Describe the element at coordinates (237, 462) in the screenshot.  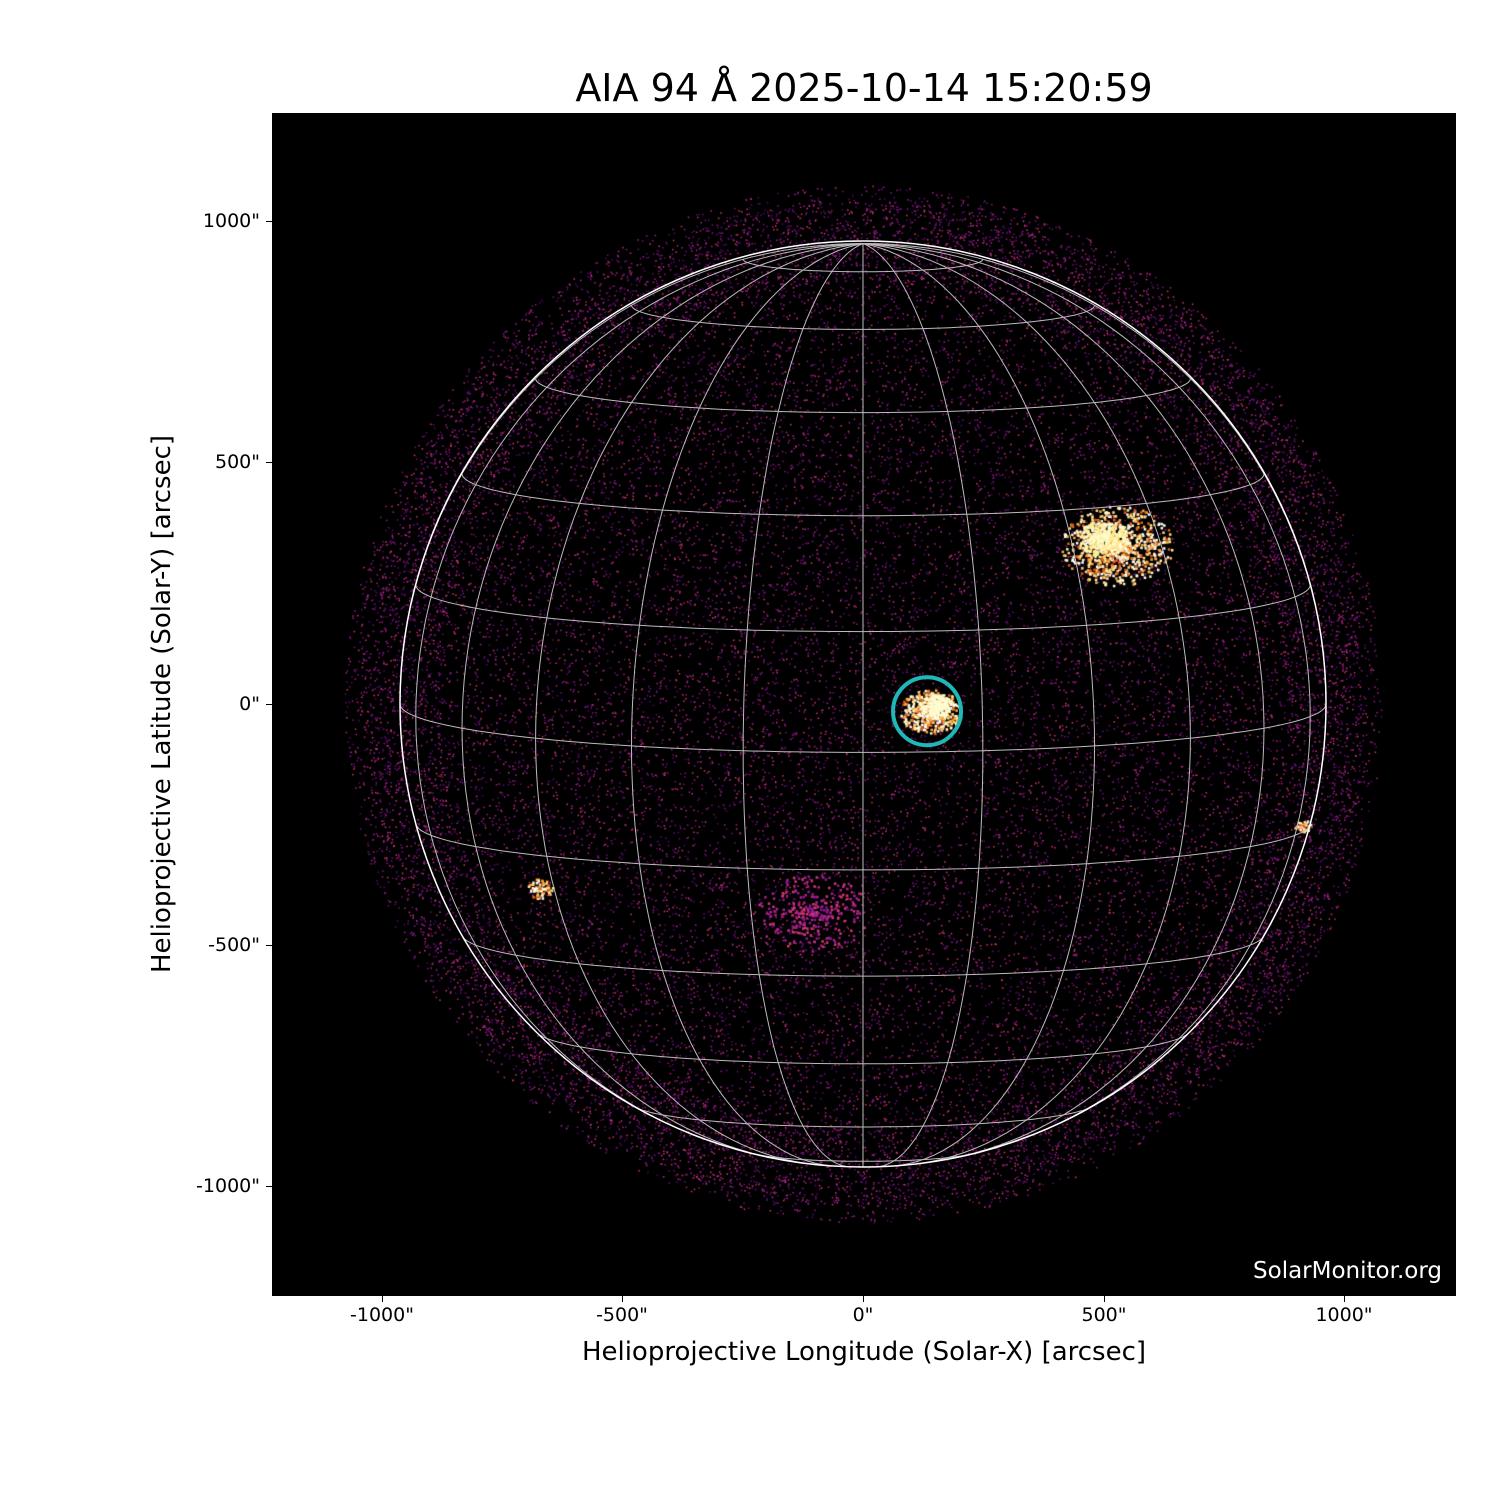
I see `y-tick-label: 500"` at that location.